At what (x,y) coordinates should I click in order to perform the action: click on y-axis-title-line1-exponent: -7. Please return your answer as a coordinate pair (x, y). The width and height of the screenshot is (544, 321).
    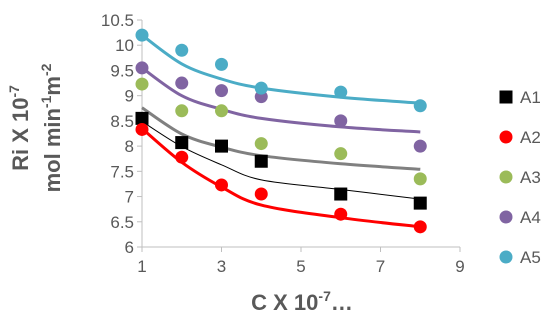
    Looking at the image, I should click on (14, 91).